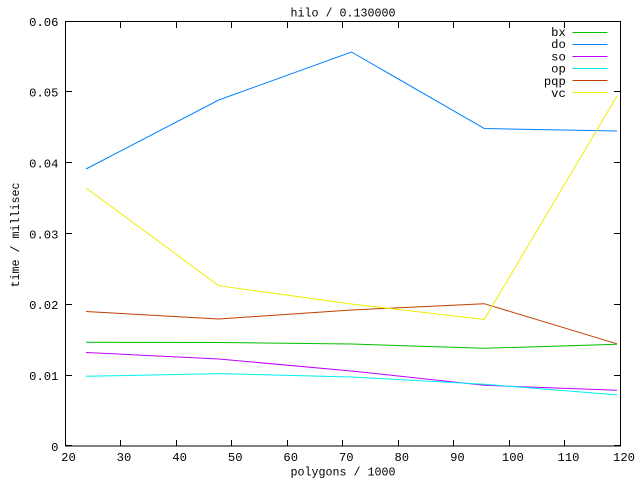 The height and width of the screenshot is (480, 640). What do you see at coordinates (513, 458) in the screenshot?
I see `svg-text: 100` at bounding box center [513, 458].